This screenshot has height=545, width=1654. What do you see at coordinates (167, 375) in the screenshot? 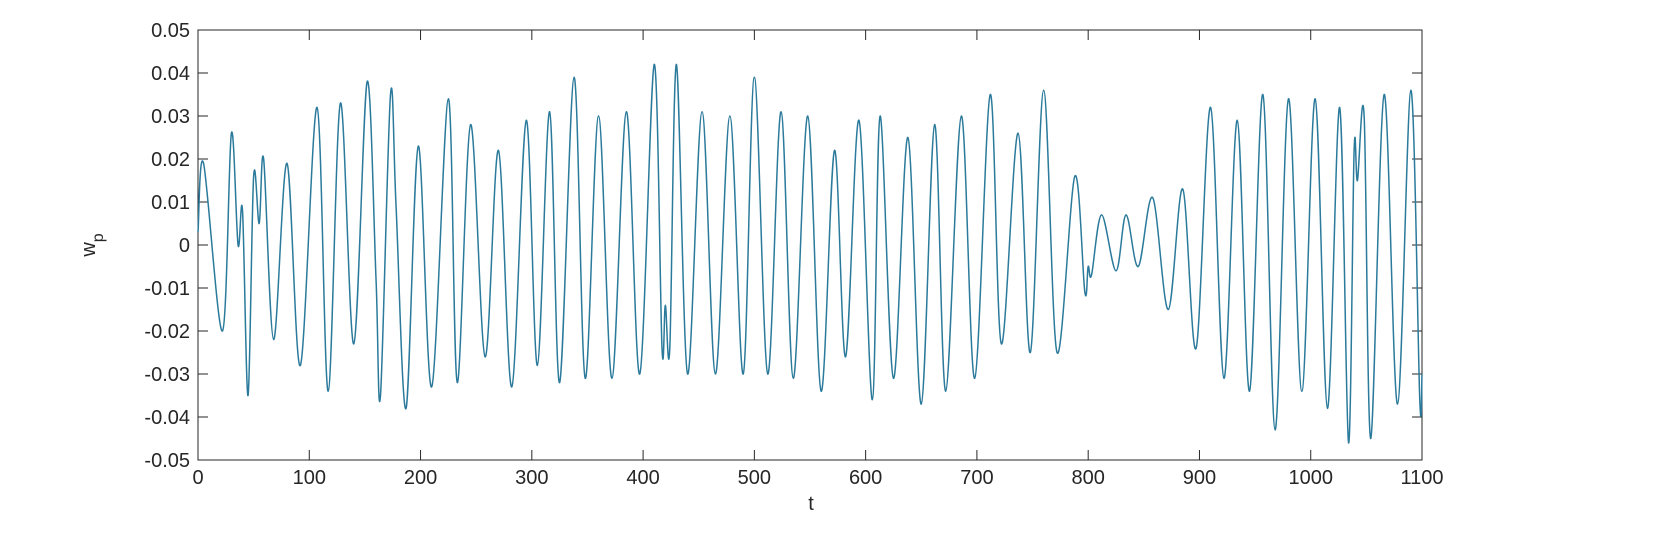
I see `y-tick-label: -0.03` at bounding box center [167, 375].